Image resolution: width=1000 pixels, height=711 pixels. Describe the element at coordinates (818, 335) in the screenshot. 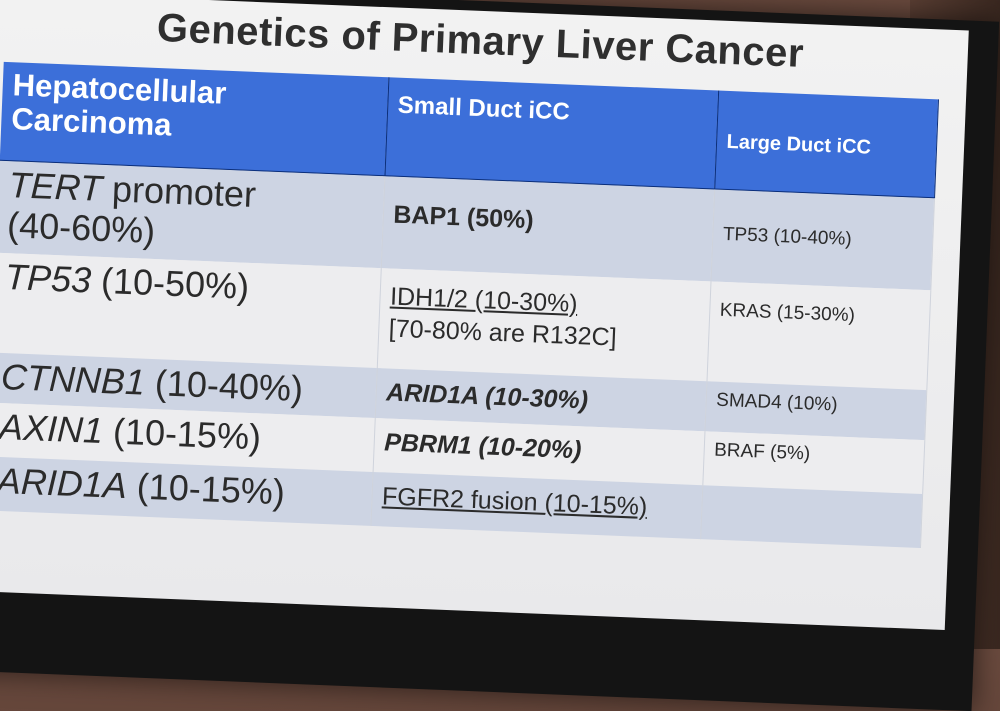

I see `large-duct-cell: KRAS (15-30%)` at that location.